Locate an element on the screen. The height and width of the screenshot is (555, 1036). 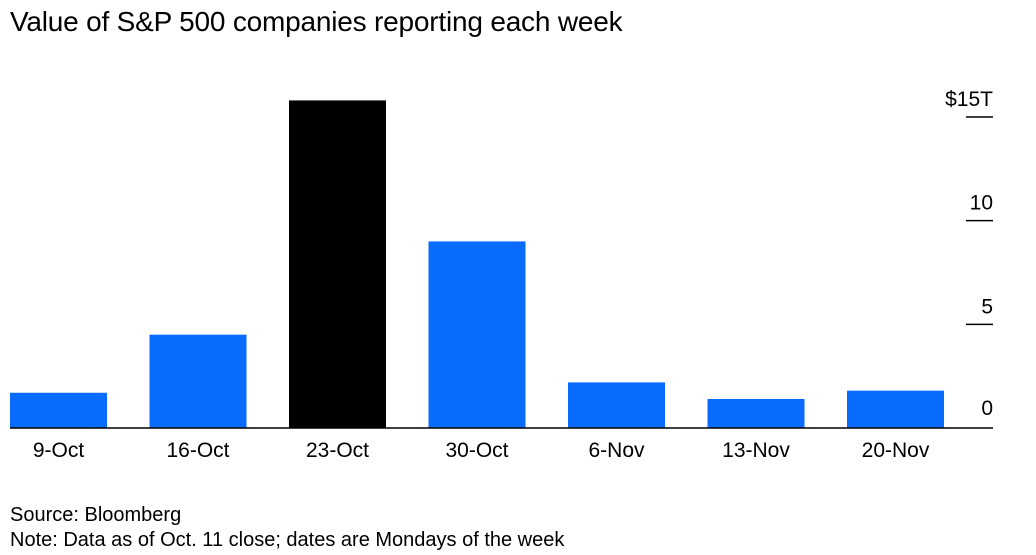
x-tick-label: 23-Oct is located at coordinates (337, 450).